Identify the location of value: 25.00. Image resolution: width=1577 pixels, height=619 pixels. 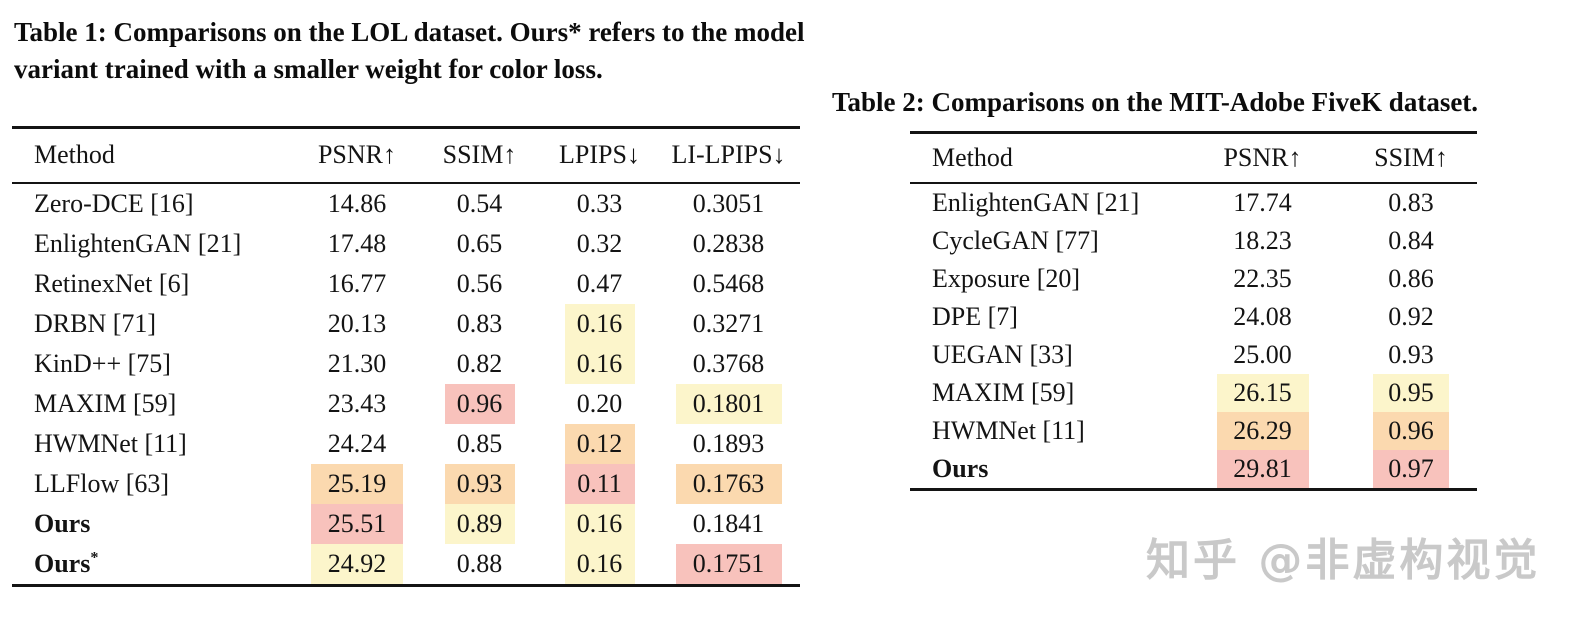
(1262, 354).